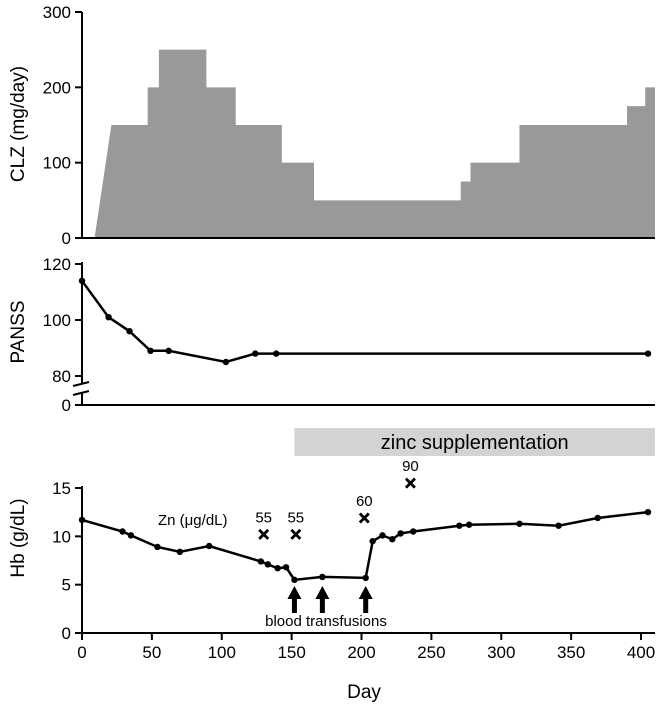  What do you see at coordinates (57, 87) in the screenshot?
I see `clz-y-tick-label: 200` at bounding box center [57, 87].